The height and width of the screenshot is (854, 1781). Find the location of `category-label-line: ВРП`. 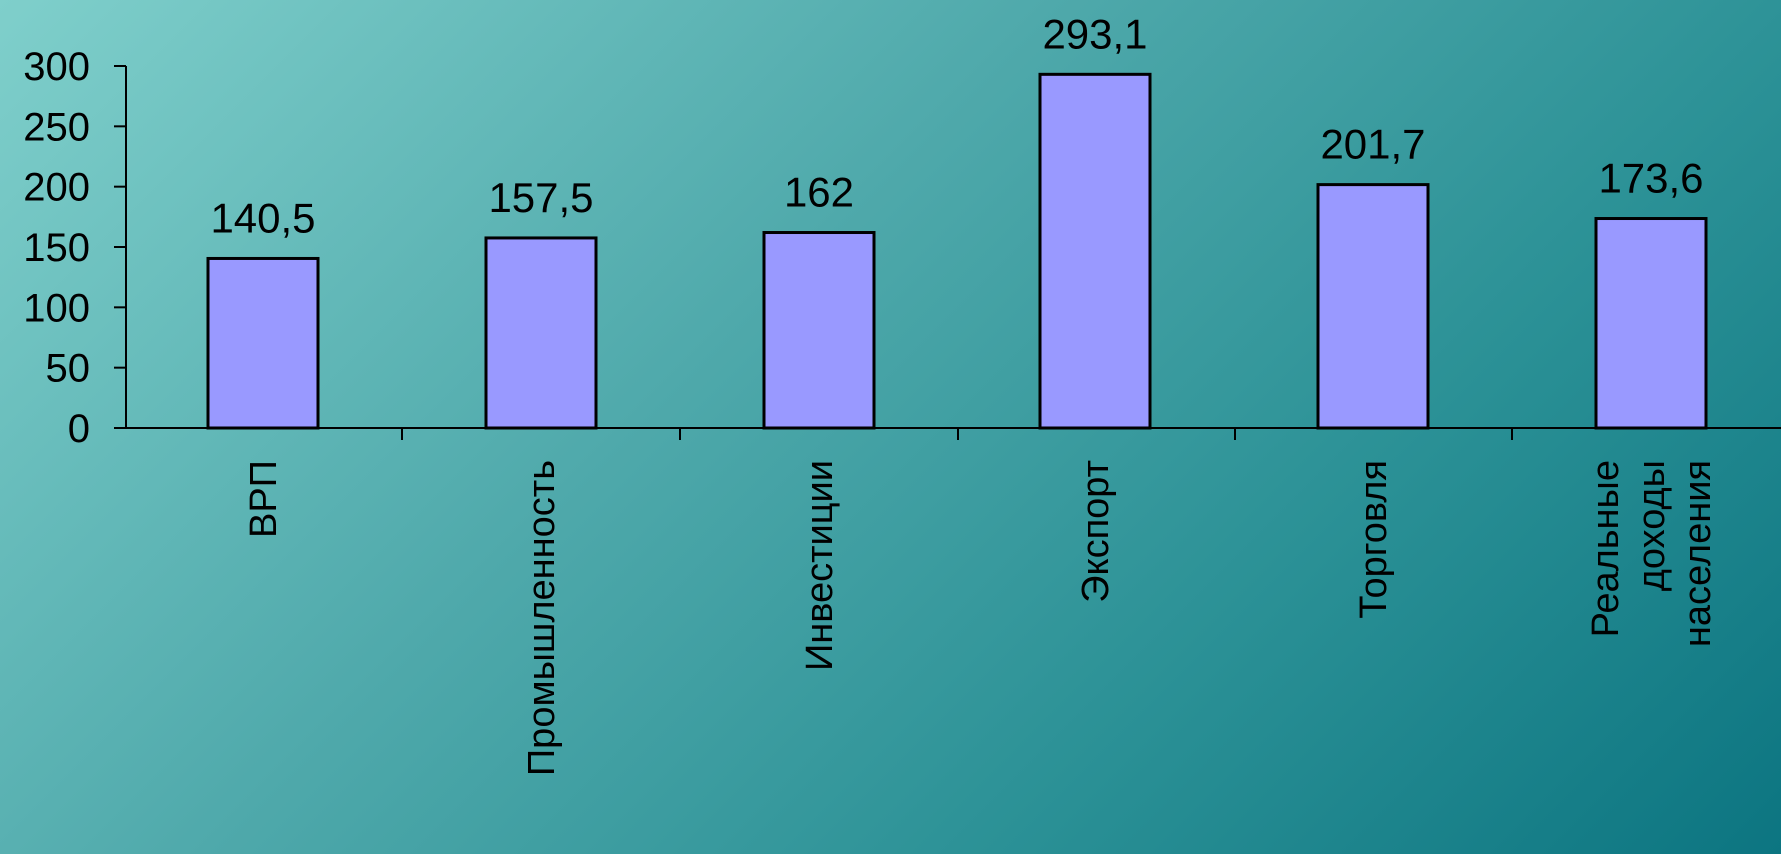

category-label-line: ВРП is located at coordinates (264, 499).